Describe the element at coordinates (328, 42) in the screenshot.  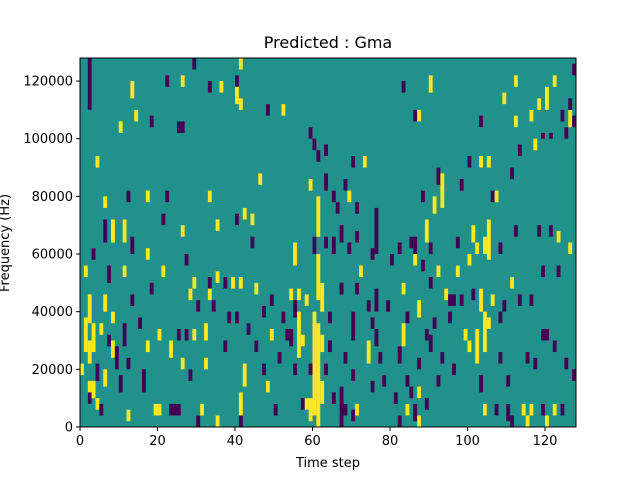
I see `chart-title: Predicted : Gma` at that location.